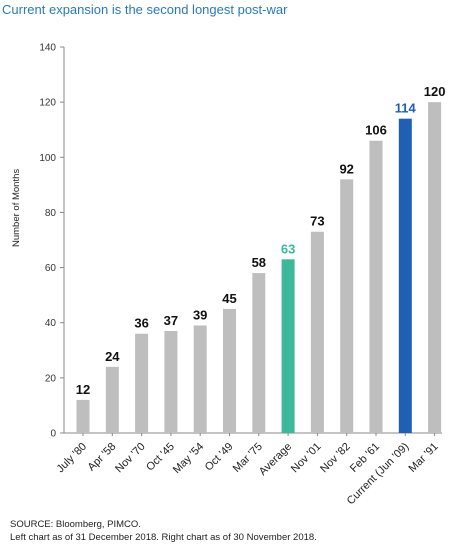  What do you see at coordinates (229, 298) in the screenshot?
I see `bar-value-label: 45` at bounding box center [229, 298].